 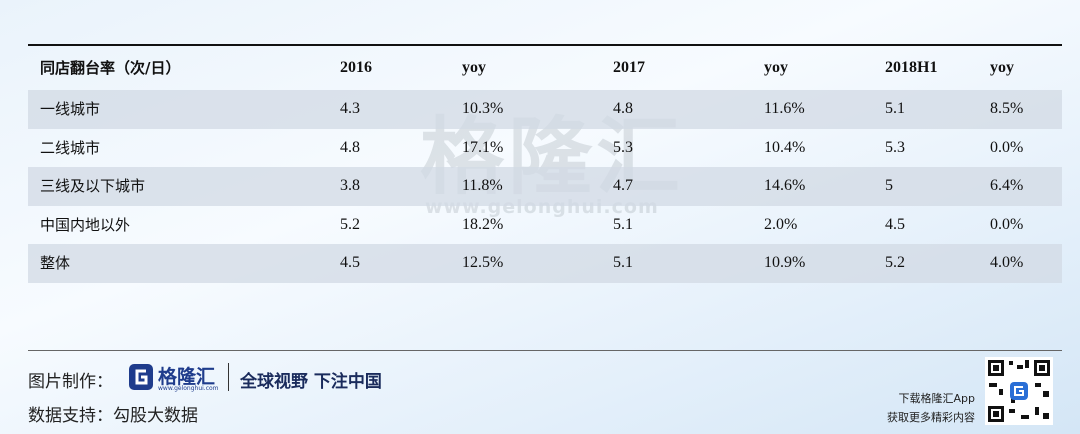 I want to click on table-cell: 4.7, so click(x=623, y=185).